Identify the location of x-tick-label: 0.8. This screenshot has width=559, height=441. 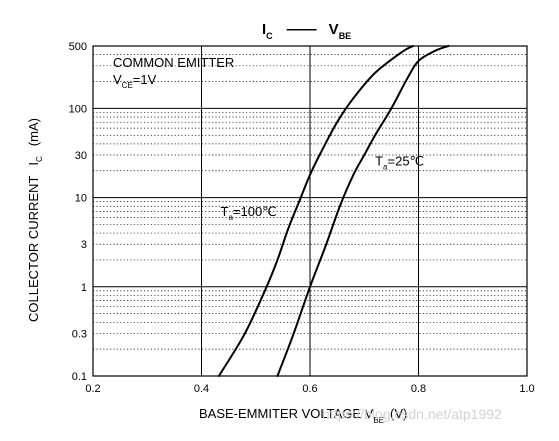
(418, 389).